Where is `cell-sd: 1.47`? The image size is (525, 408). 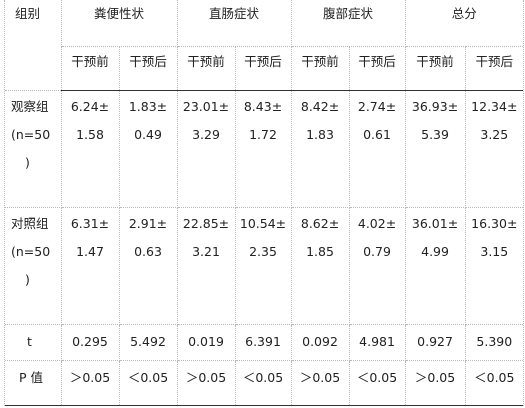
cell-sd: 1.47 is located at coordinates (90, 251).